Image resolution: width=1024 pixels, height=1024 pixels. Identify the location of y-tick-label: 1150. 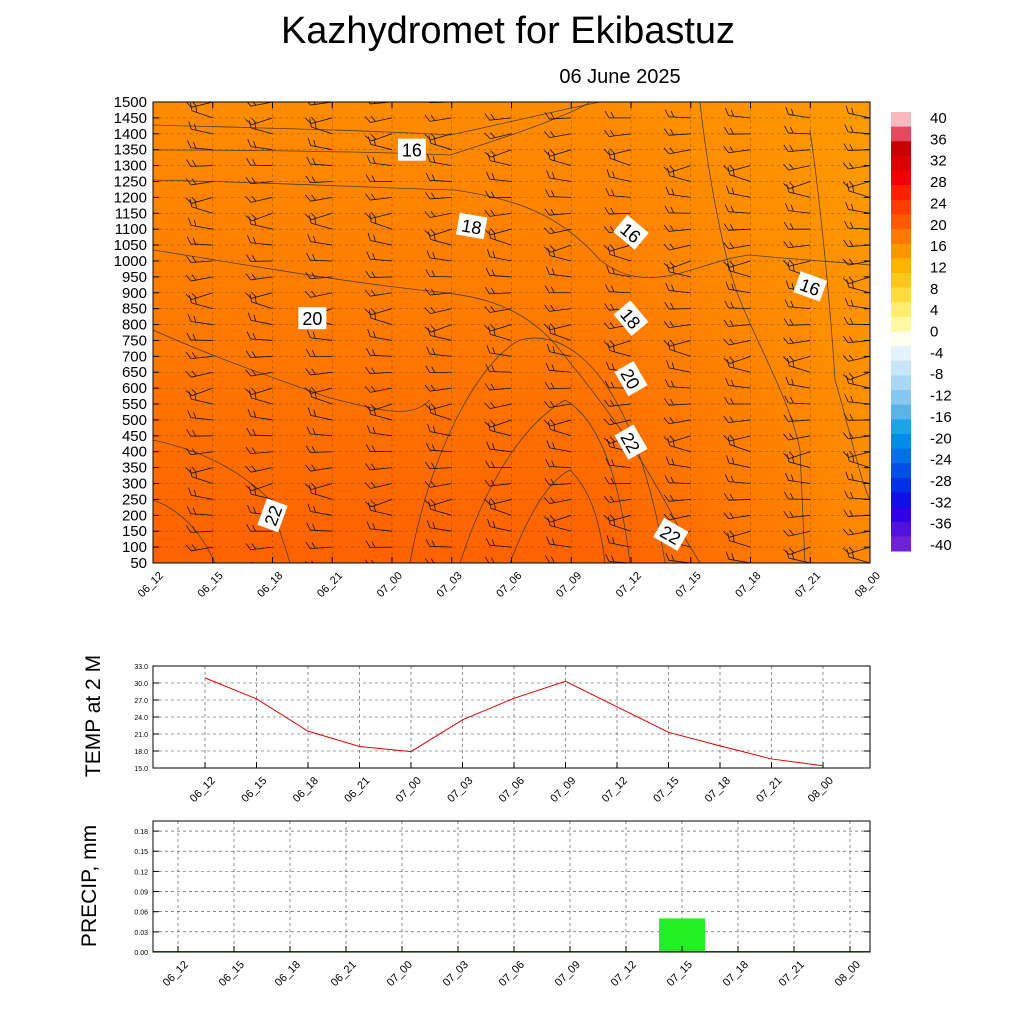
(131, 213).